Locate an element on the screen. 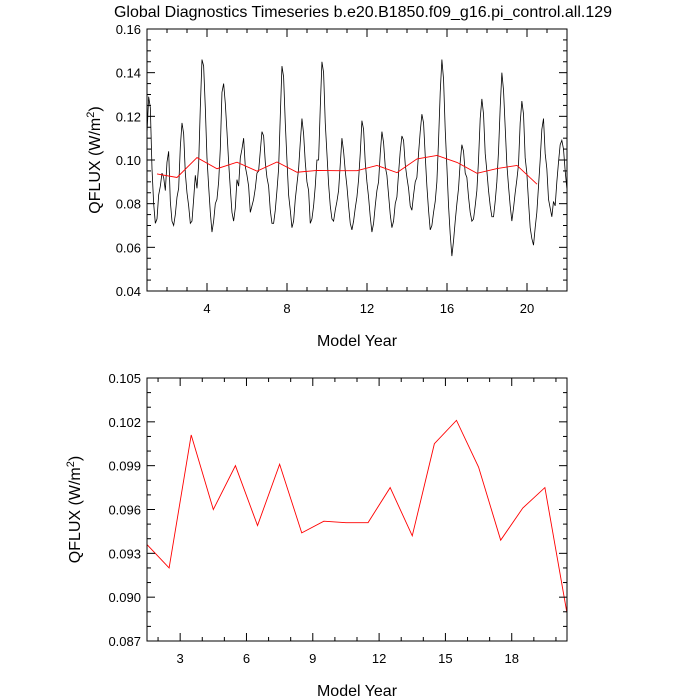 Image resolution: width=700 pixels, height=700 pixels. y-tick-label: 0.102 is located at coordinates (124, 422).